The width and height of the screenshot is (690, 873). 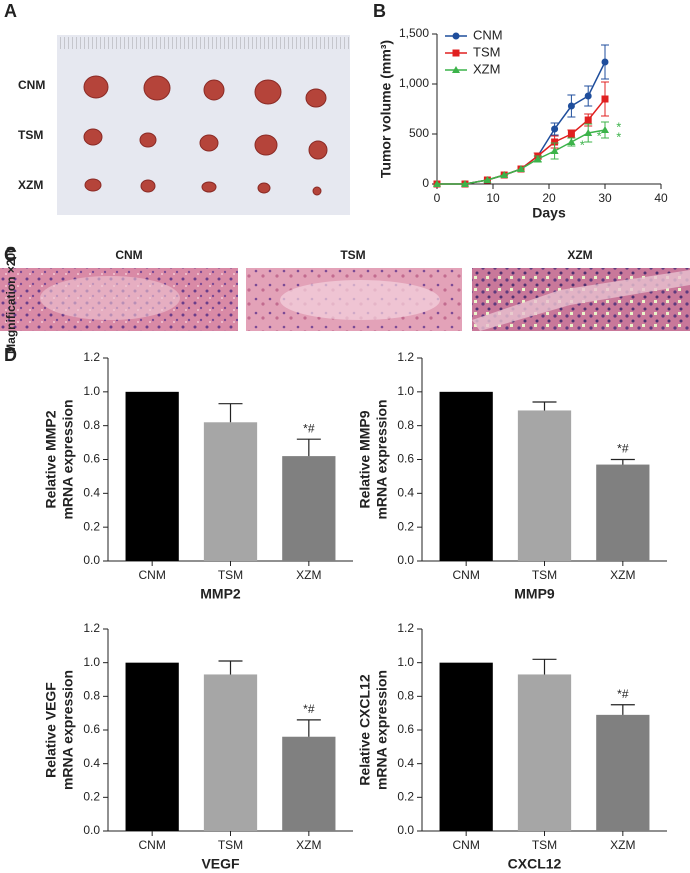 What do you see at coordinates (486, 51) in the screenshot?
I see `legend-label: TSM` at bounding box center [486, 51].